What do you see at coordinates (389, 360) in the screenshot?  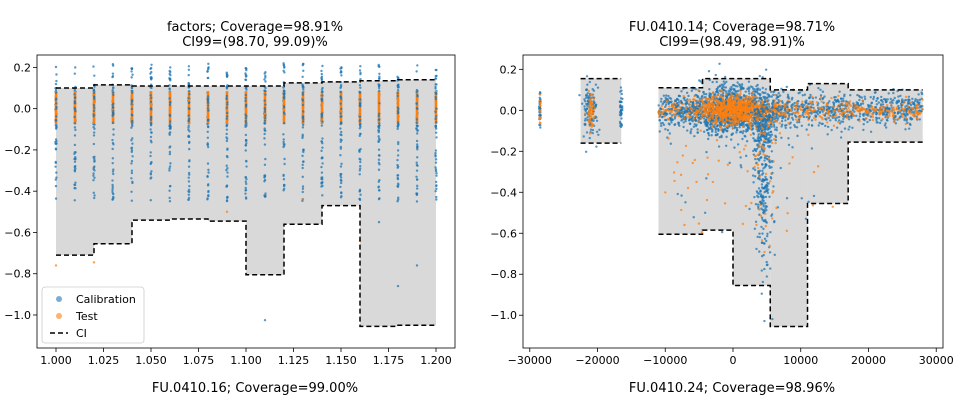 I see `left-x-tick-label: 1.175` at bounding box center [389, 360].